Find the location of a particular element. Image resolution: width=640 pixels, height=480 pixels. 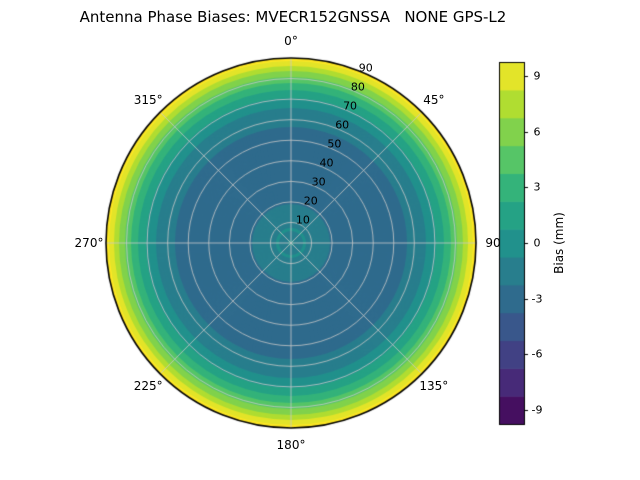

theta-tick-label-180: 180° is located at coordinates (291, 445).